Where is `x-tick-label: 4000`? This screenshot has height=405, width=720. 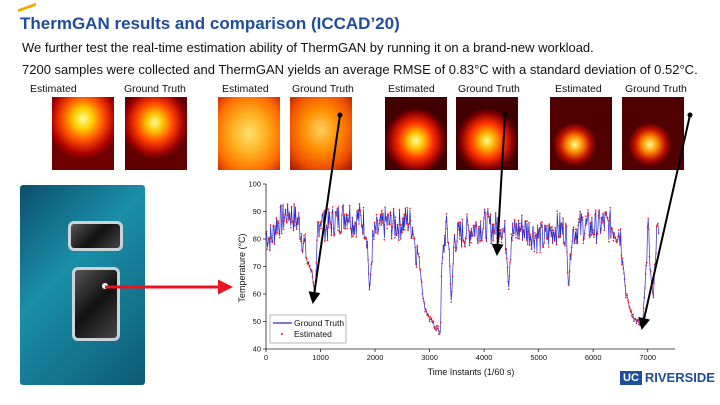
x-tick-label: 4000 is located at coordinates (484, 357).